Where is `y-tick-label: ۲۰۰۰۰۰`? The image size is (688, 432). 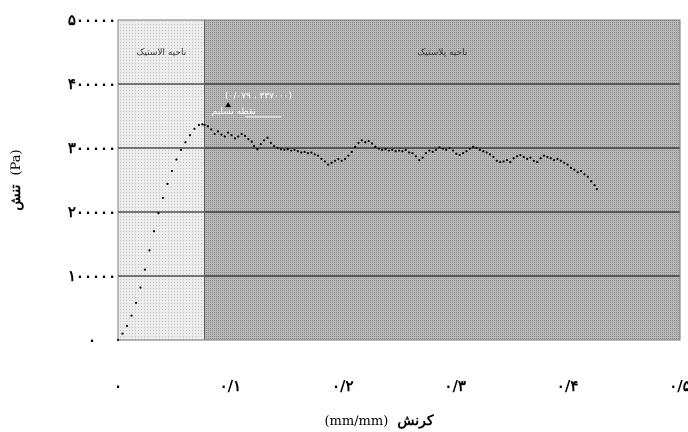
y-tick-label: ۲۰۰۰۰۰ is located at coordinates (92, 212).